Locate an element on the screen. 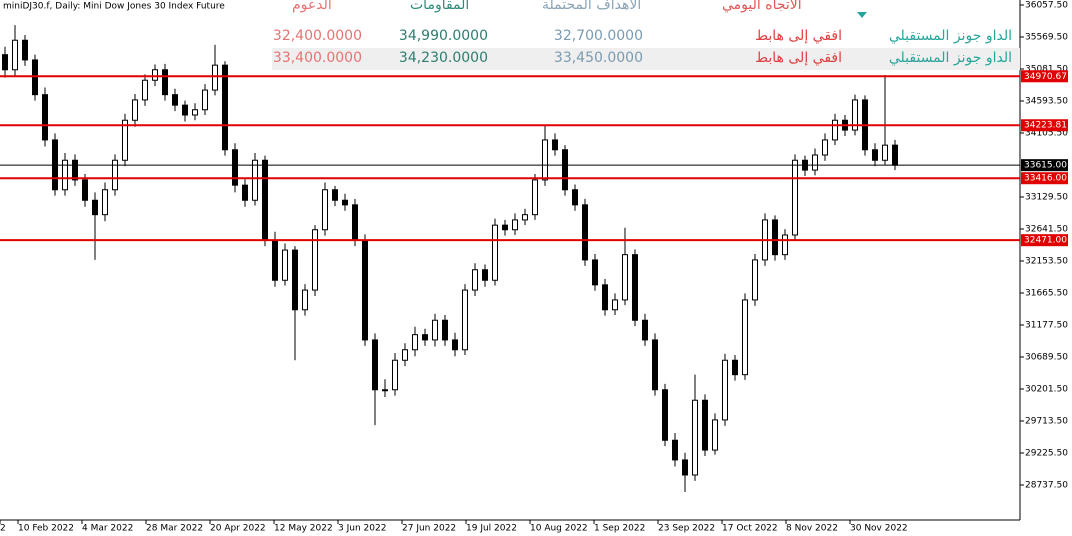 The height and width of the screenshot is (536, 1072). support: 33,400.0000 is located at coordinates (317, 58).